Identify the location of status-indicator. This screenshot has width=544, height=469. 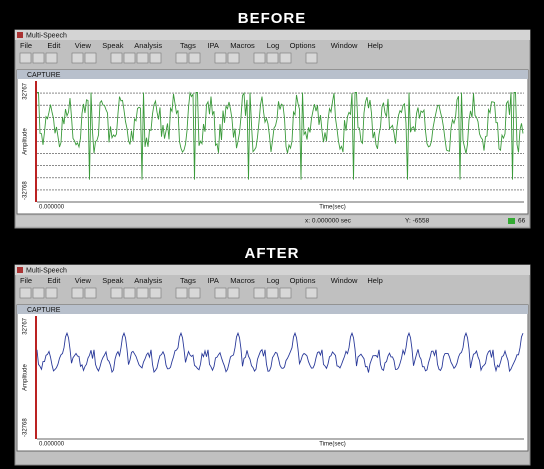
(511, 221).